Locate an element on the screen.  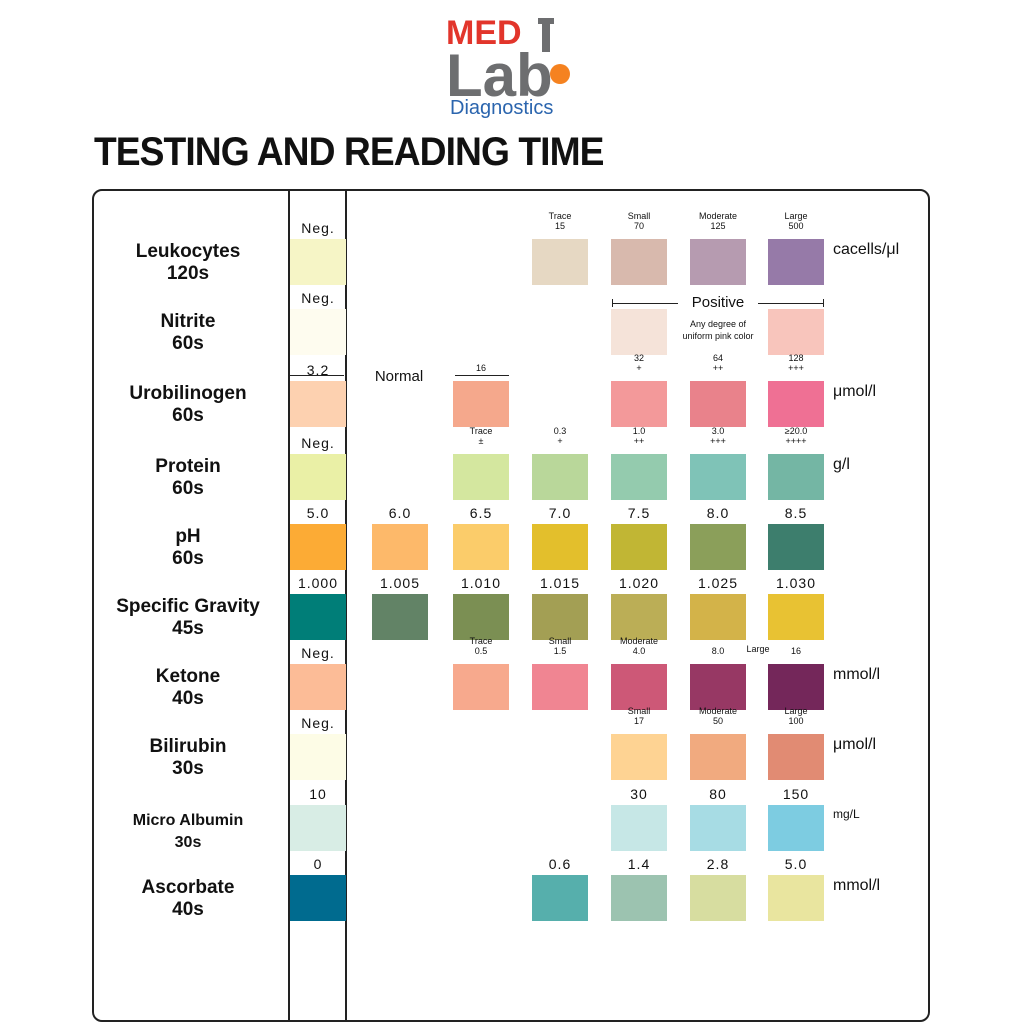
logo-diagnostics-text: Diagnostics is located at coordinates (501, 108).